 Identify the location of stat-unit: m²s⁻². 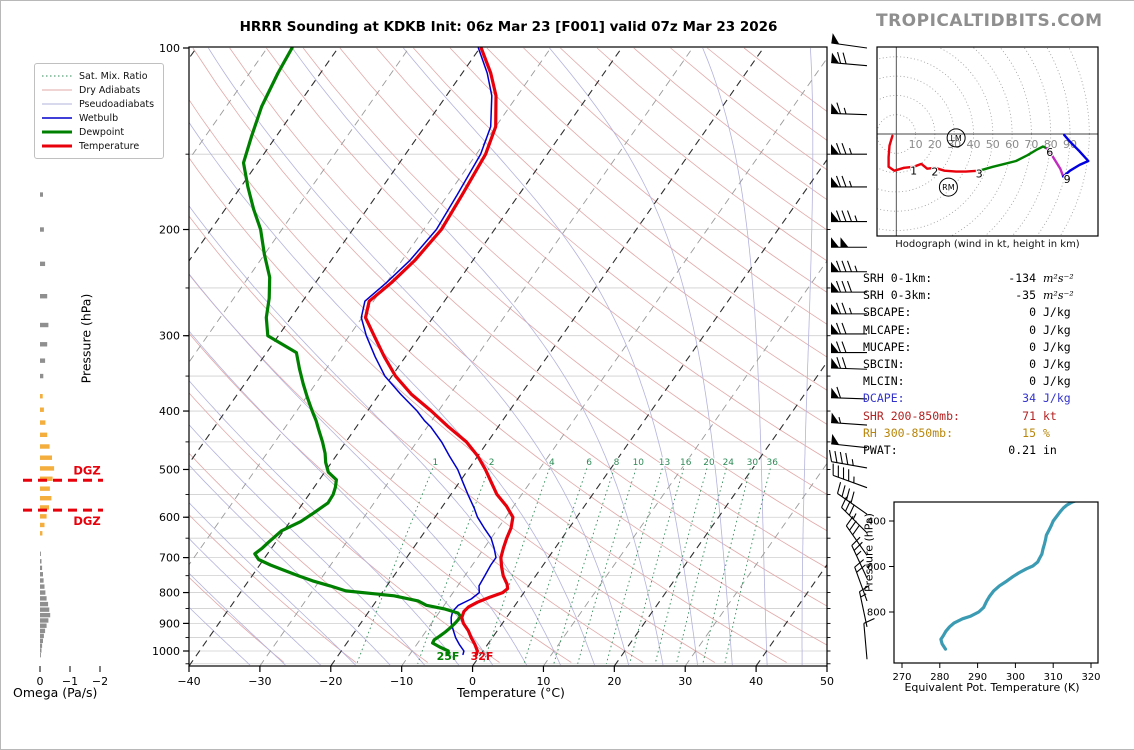
(1067, 295).